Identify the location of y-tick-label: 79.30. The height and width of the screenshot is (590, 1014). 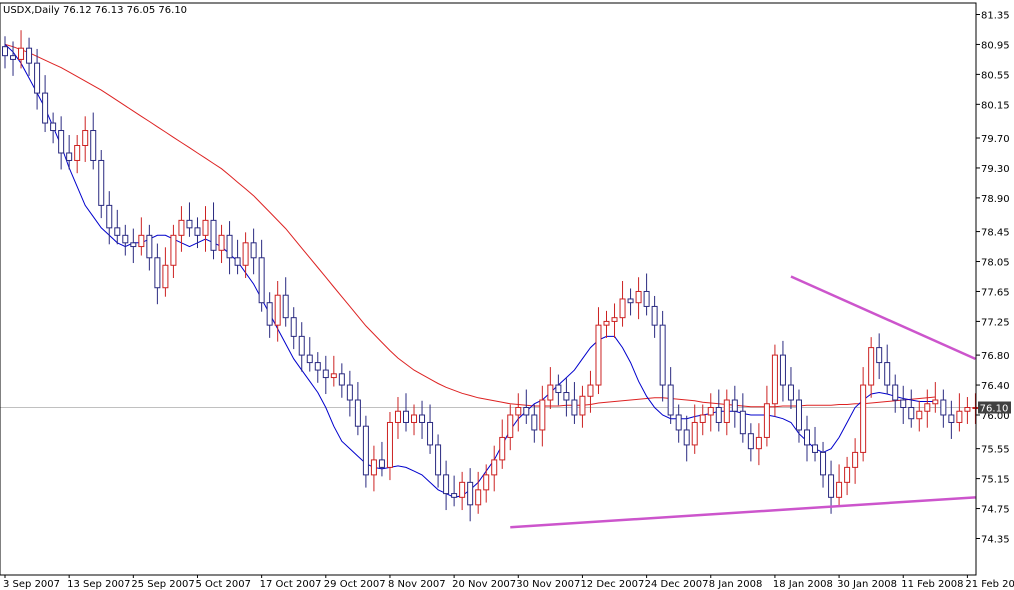
(995, 169).